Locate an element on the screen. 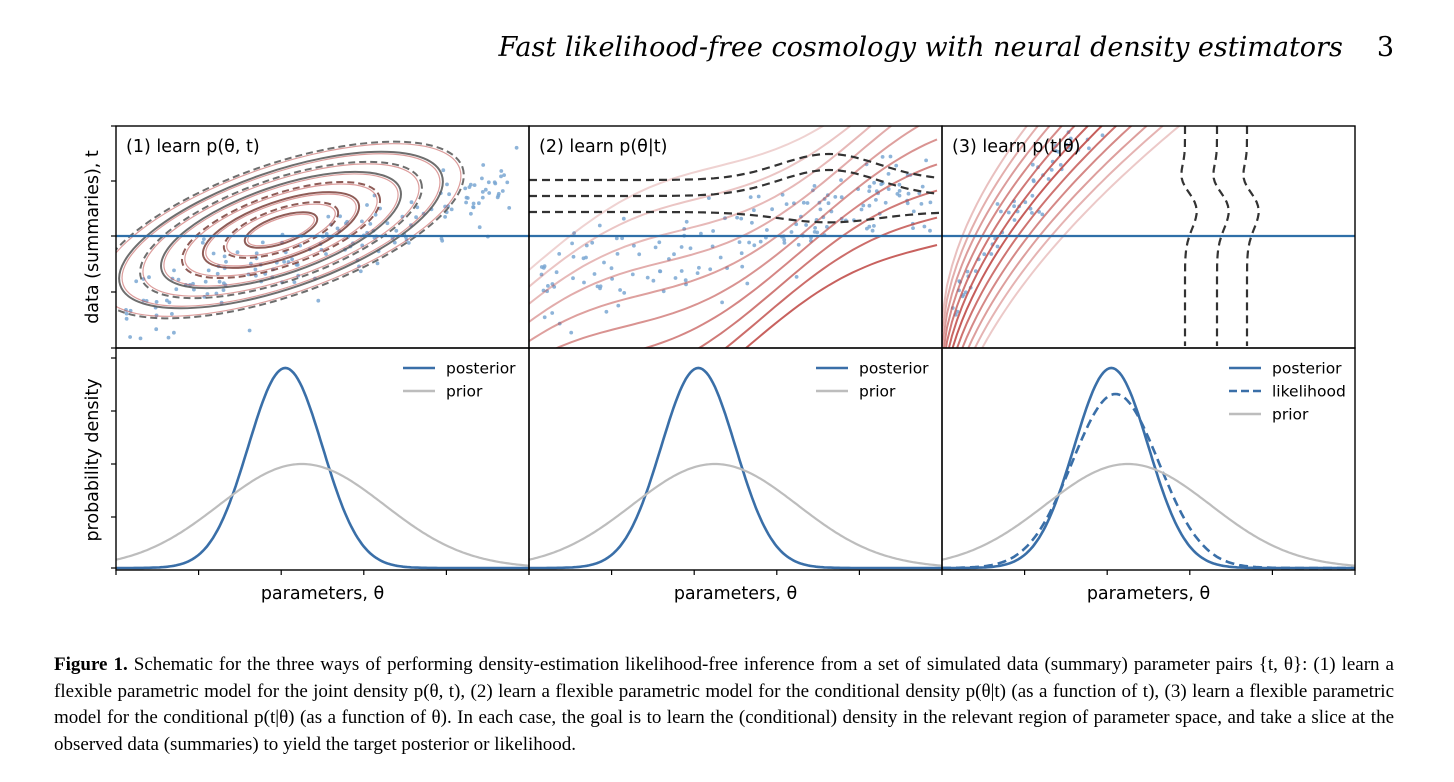 The height and width of the screenshot is (782, 1454). legend-label-posterior: posterior is located at coordinates (894, 369).